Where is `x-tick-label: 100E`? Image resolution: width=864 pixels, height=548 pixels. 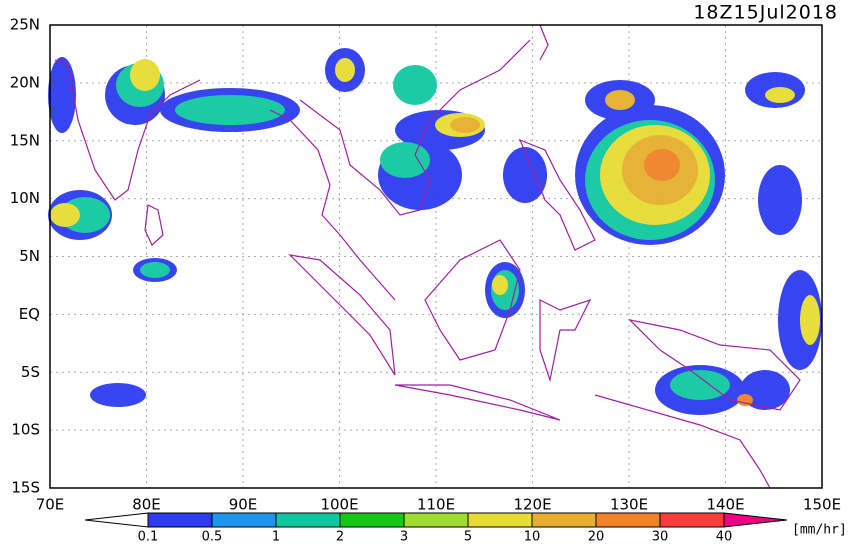
x-tick-label: 100E is located at coordinates (339, 505).